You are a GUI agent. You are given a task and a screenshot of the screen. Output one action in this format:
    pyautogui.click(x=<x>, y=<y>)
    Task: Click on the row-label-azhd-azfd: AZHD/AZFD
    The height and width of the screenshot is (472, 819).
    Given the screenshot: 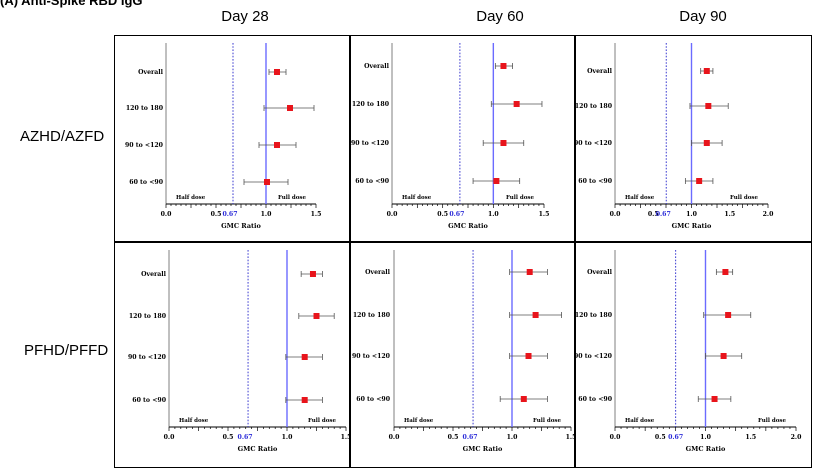 What is the action you would take?
    pyautogui.click(x=62, y=136)
    